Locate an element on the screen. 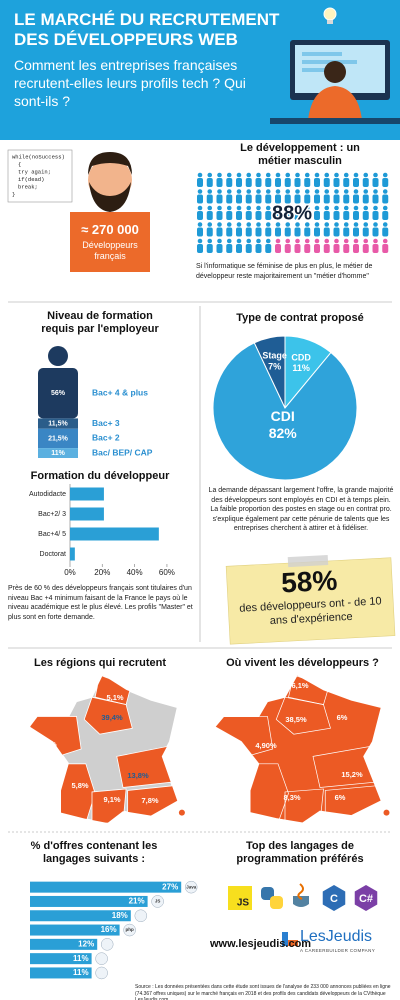  x-tick-label: 0% is located at coordinates (70, 572).